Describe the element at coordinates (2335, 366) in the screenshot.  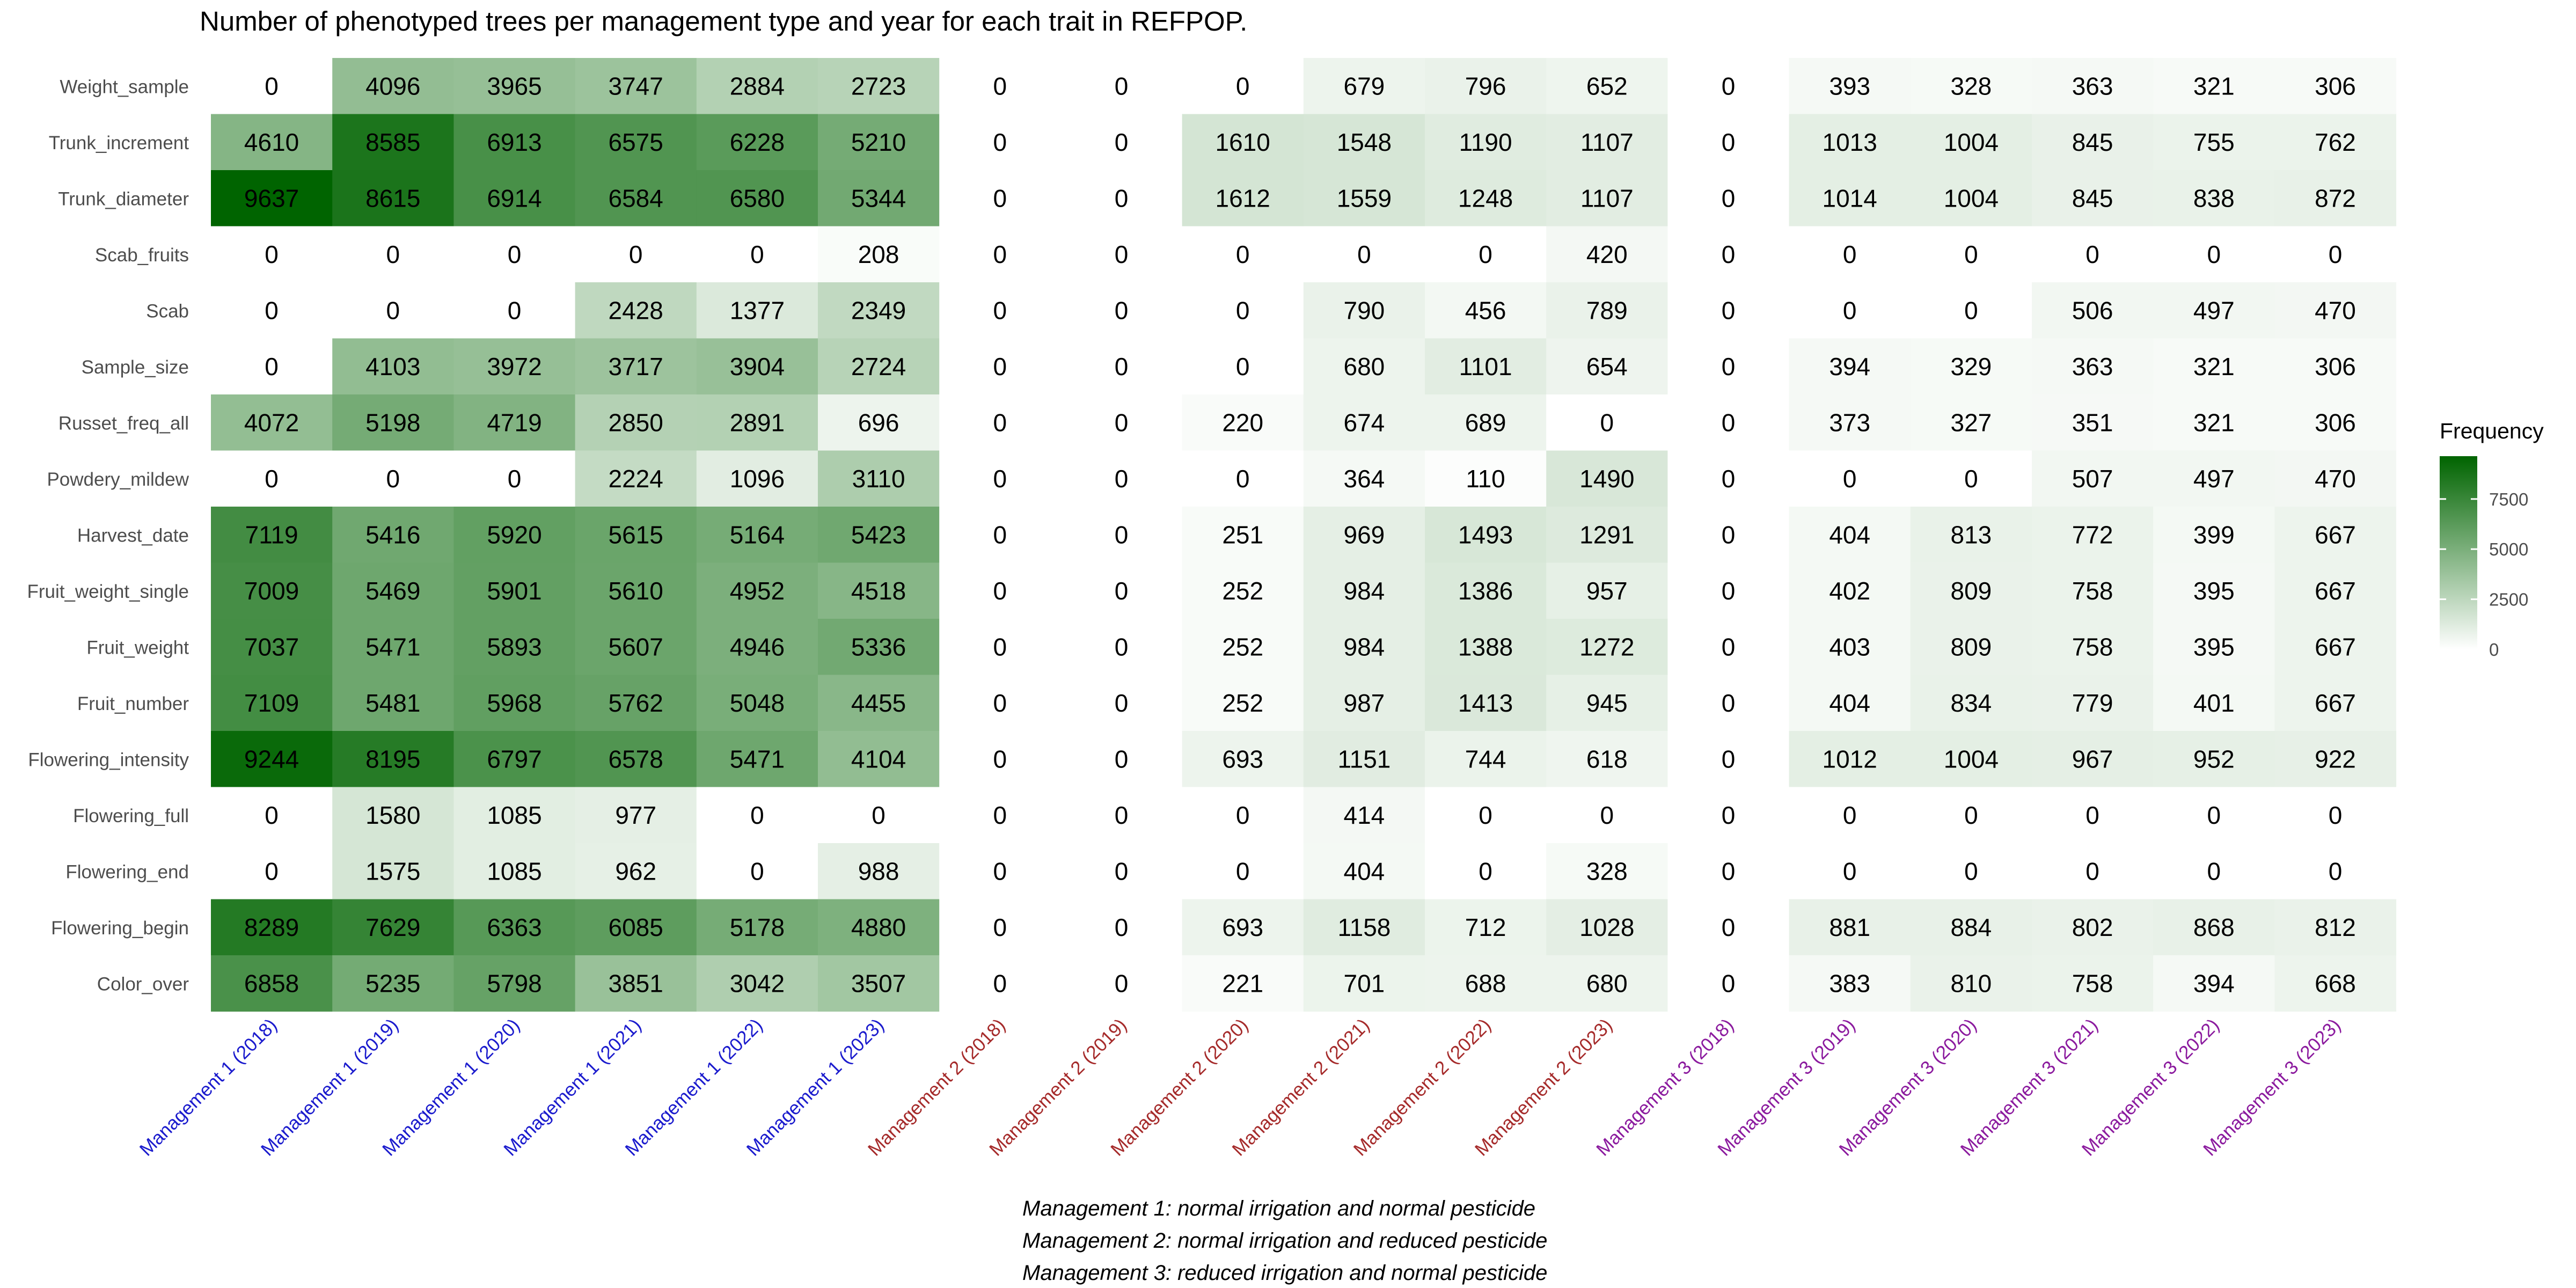
I see `cell-value-label: 306` at that location.